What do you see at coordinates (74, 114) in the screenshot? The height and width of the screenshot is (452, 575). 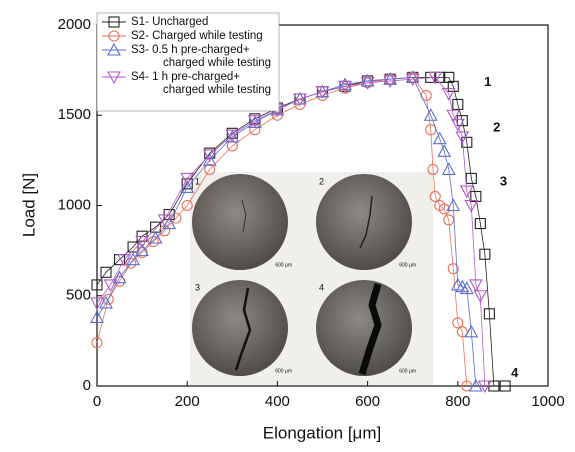 I see `y-tick-label: 1500` at bounding box center [74, 114].